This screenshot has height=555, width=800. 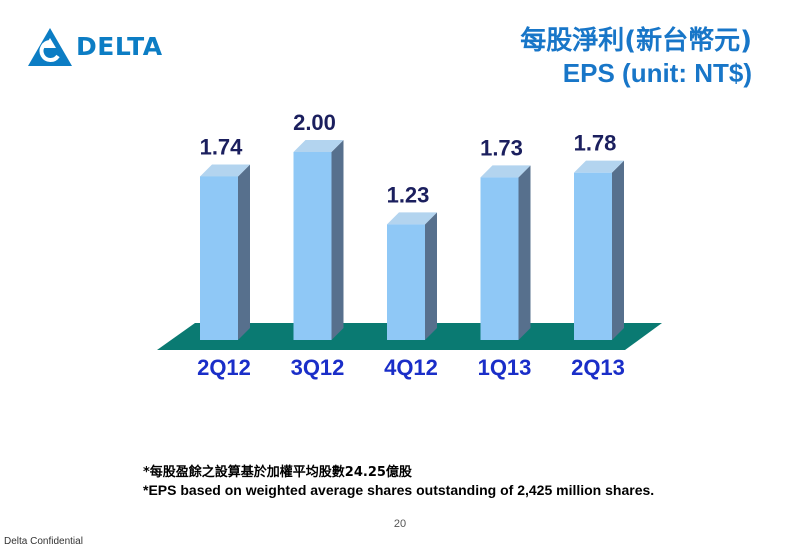 I want to click on category-label-2q12: 2Q12, so click(x=224, y=367).